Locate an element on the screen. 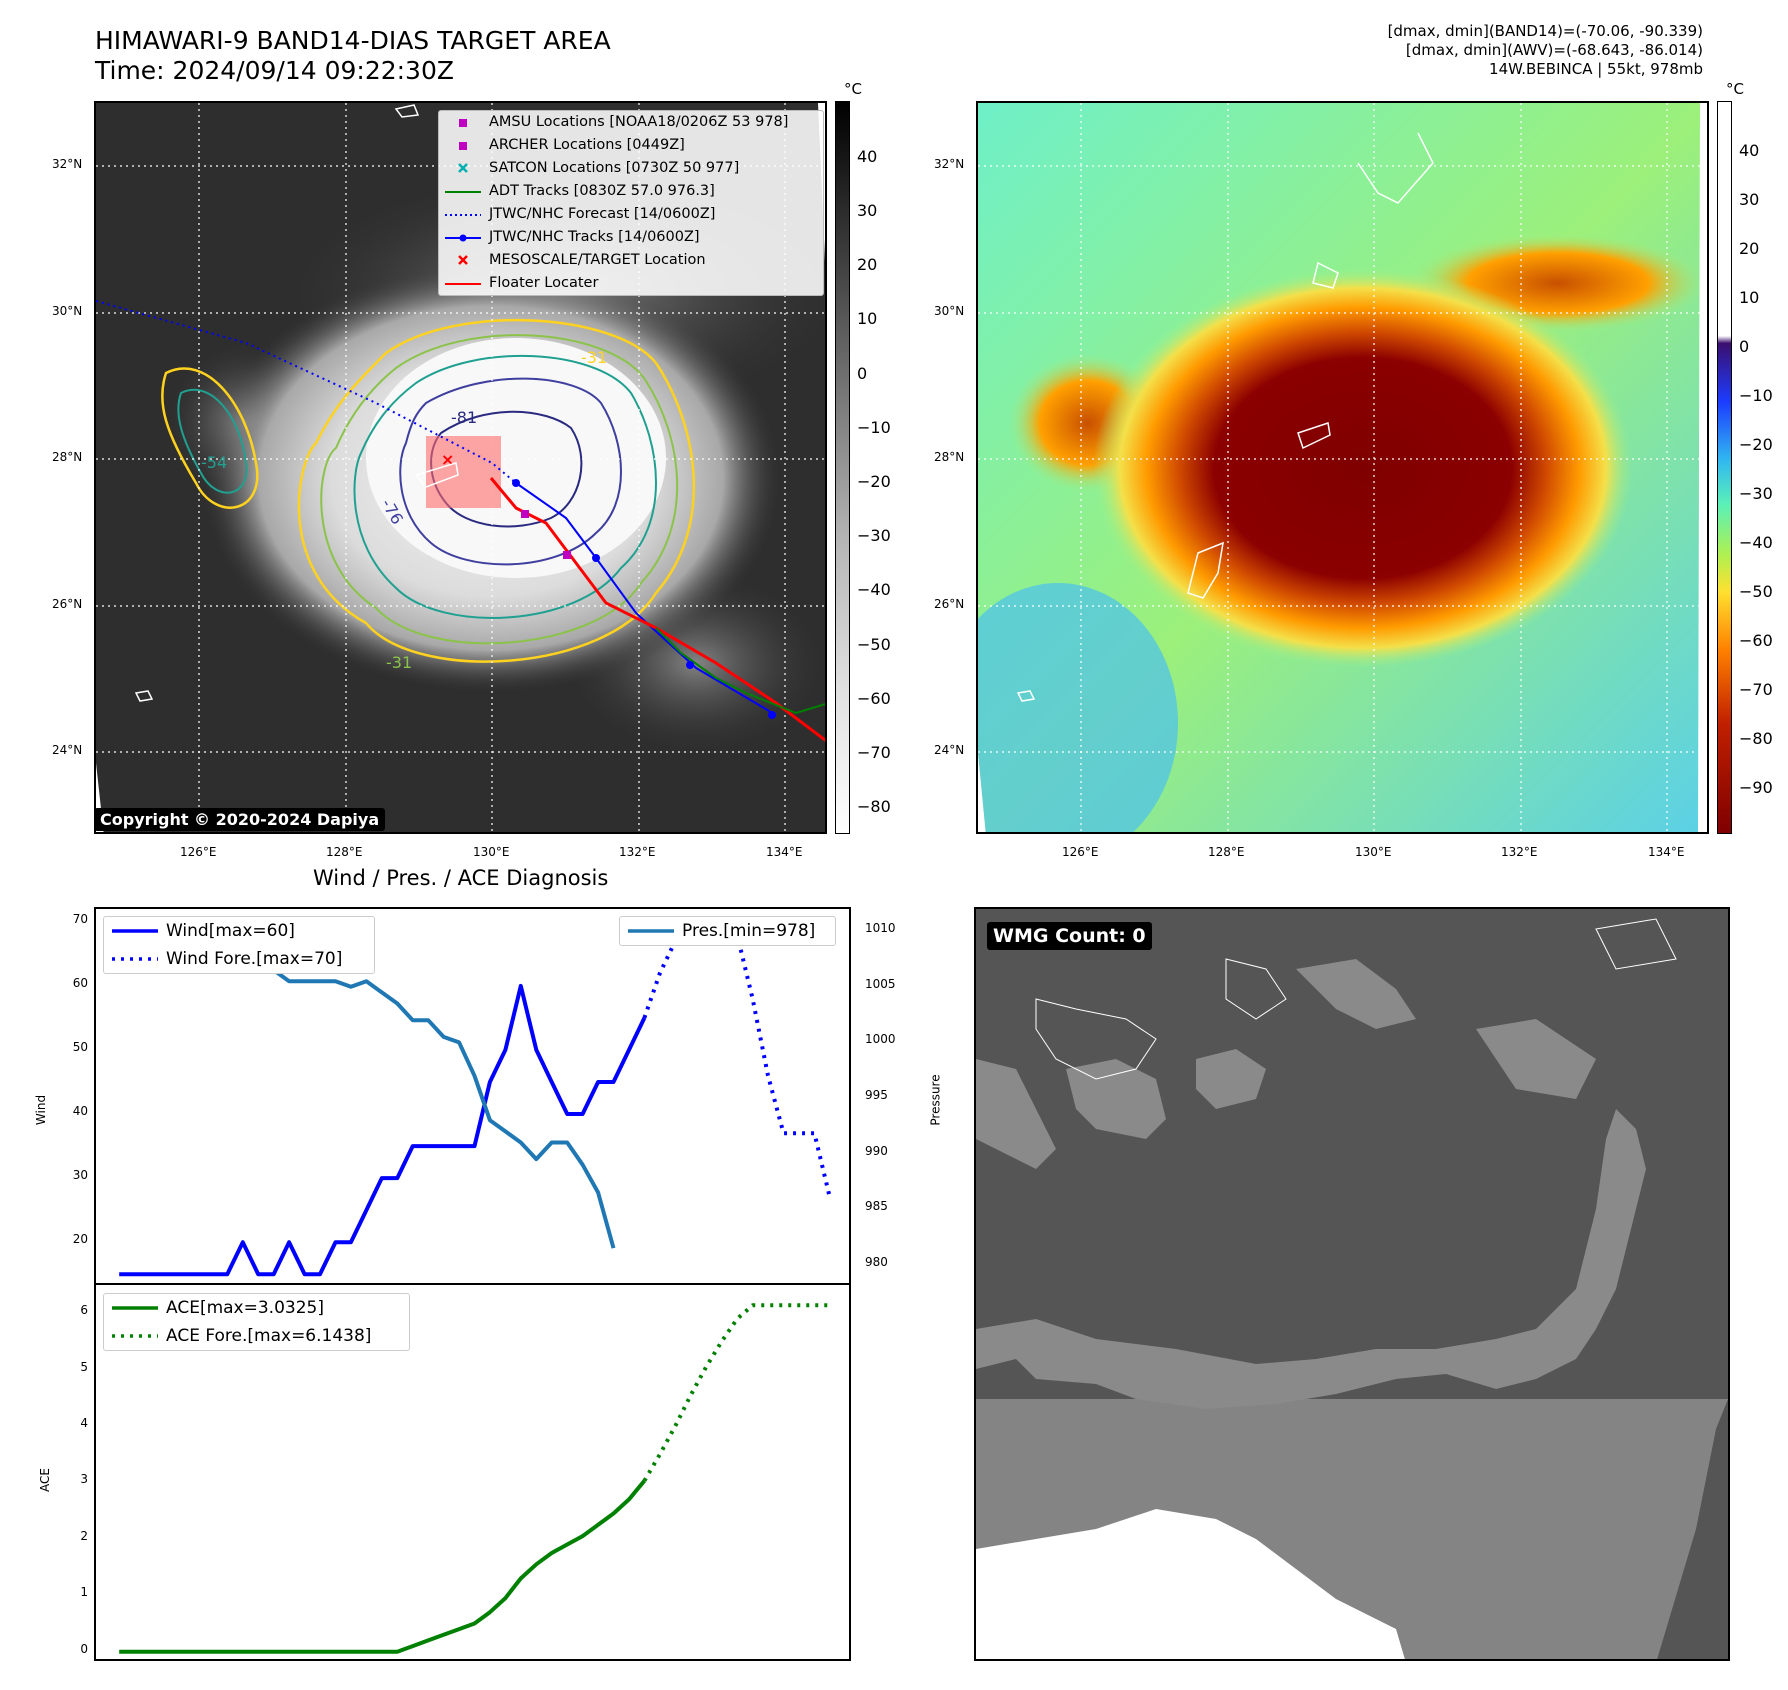 The width and height of the screenshot is (1788, 1690). right-cb-tick-m90: −90 is located at coordinates (1756, 787).